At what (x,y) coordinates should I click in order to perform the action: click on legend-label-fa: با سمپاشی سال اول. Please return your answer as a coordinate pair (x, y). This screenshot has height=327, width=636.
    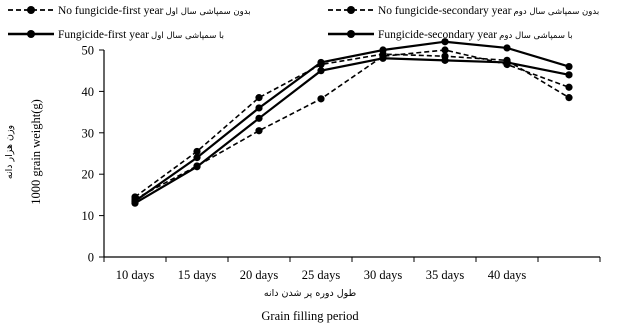
    Looking at the image, I should click on (187, 36).